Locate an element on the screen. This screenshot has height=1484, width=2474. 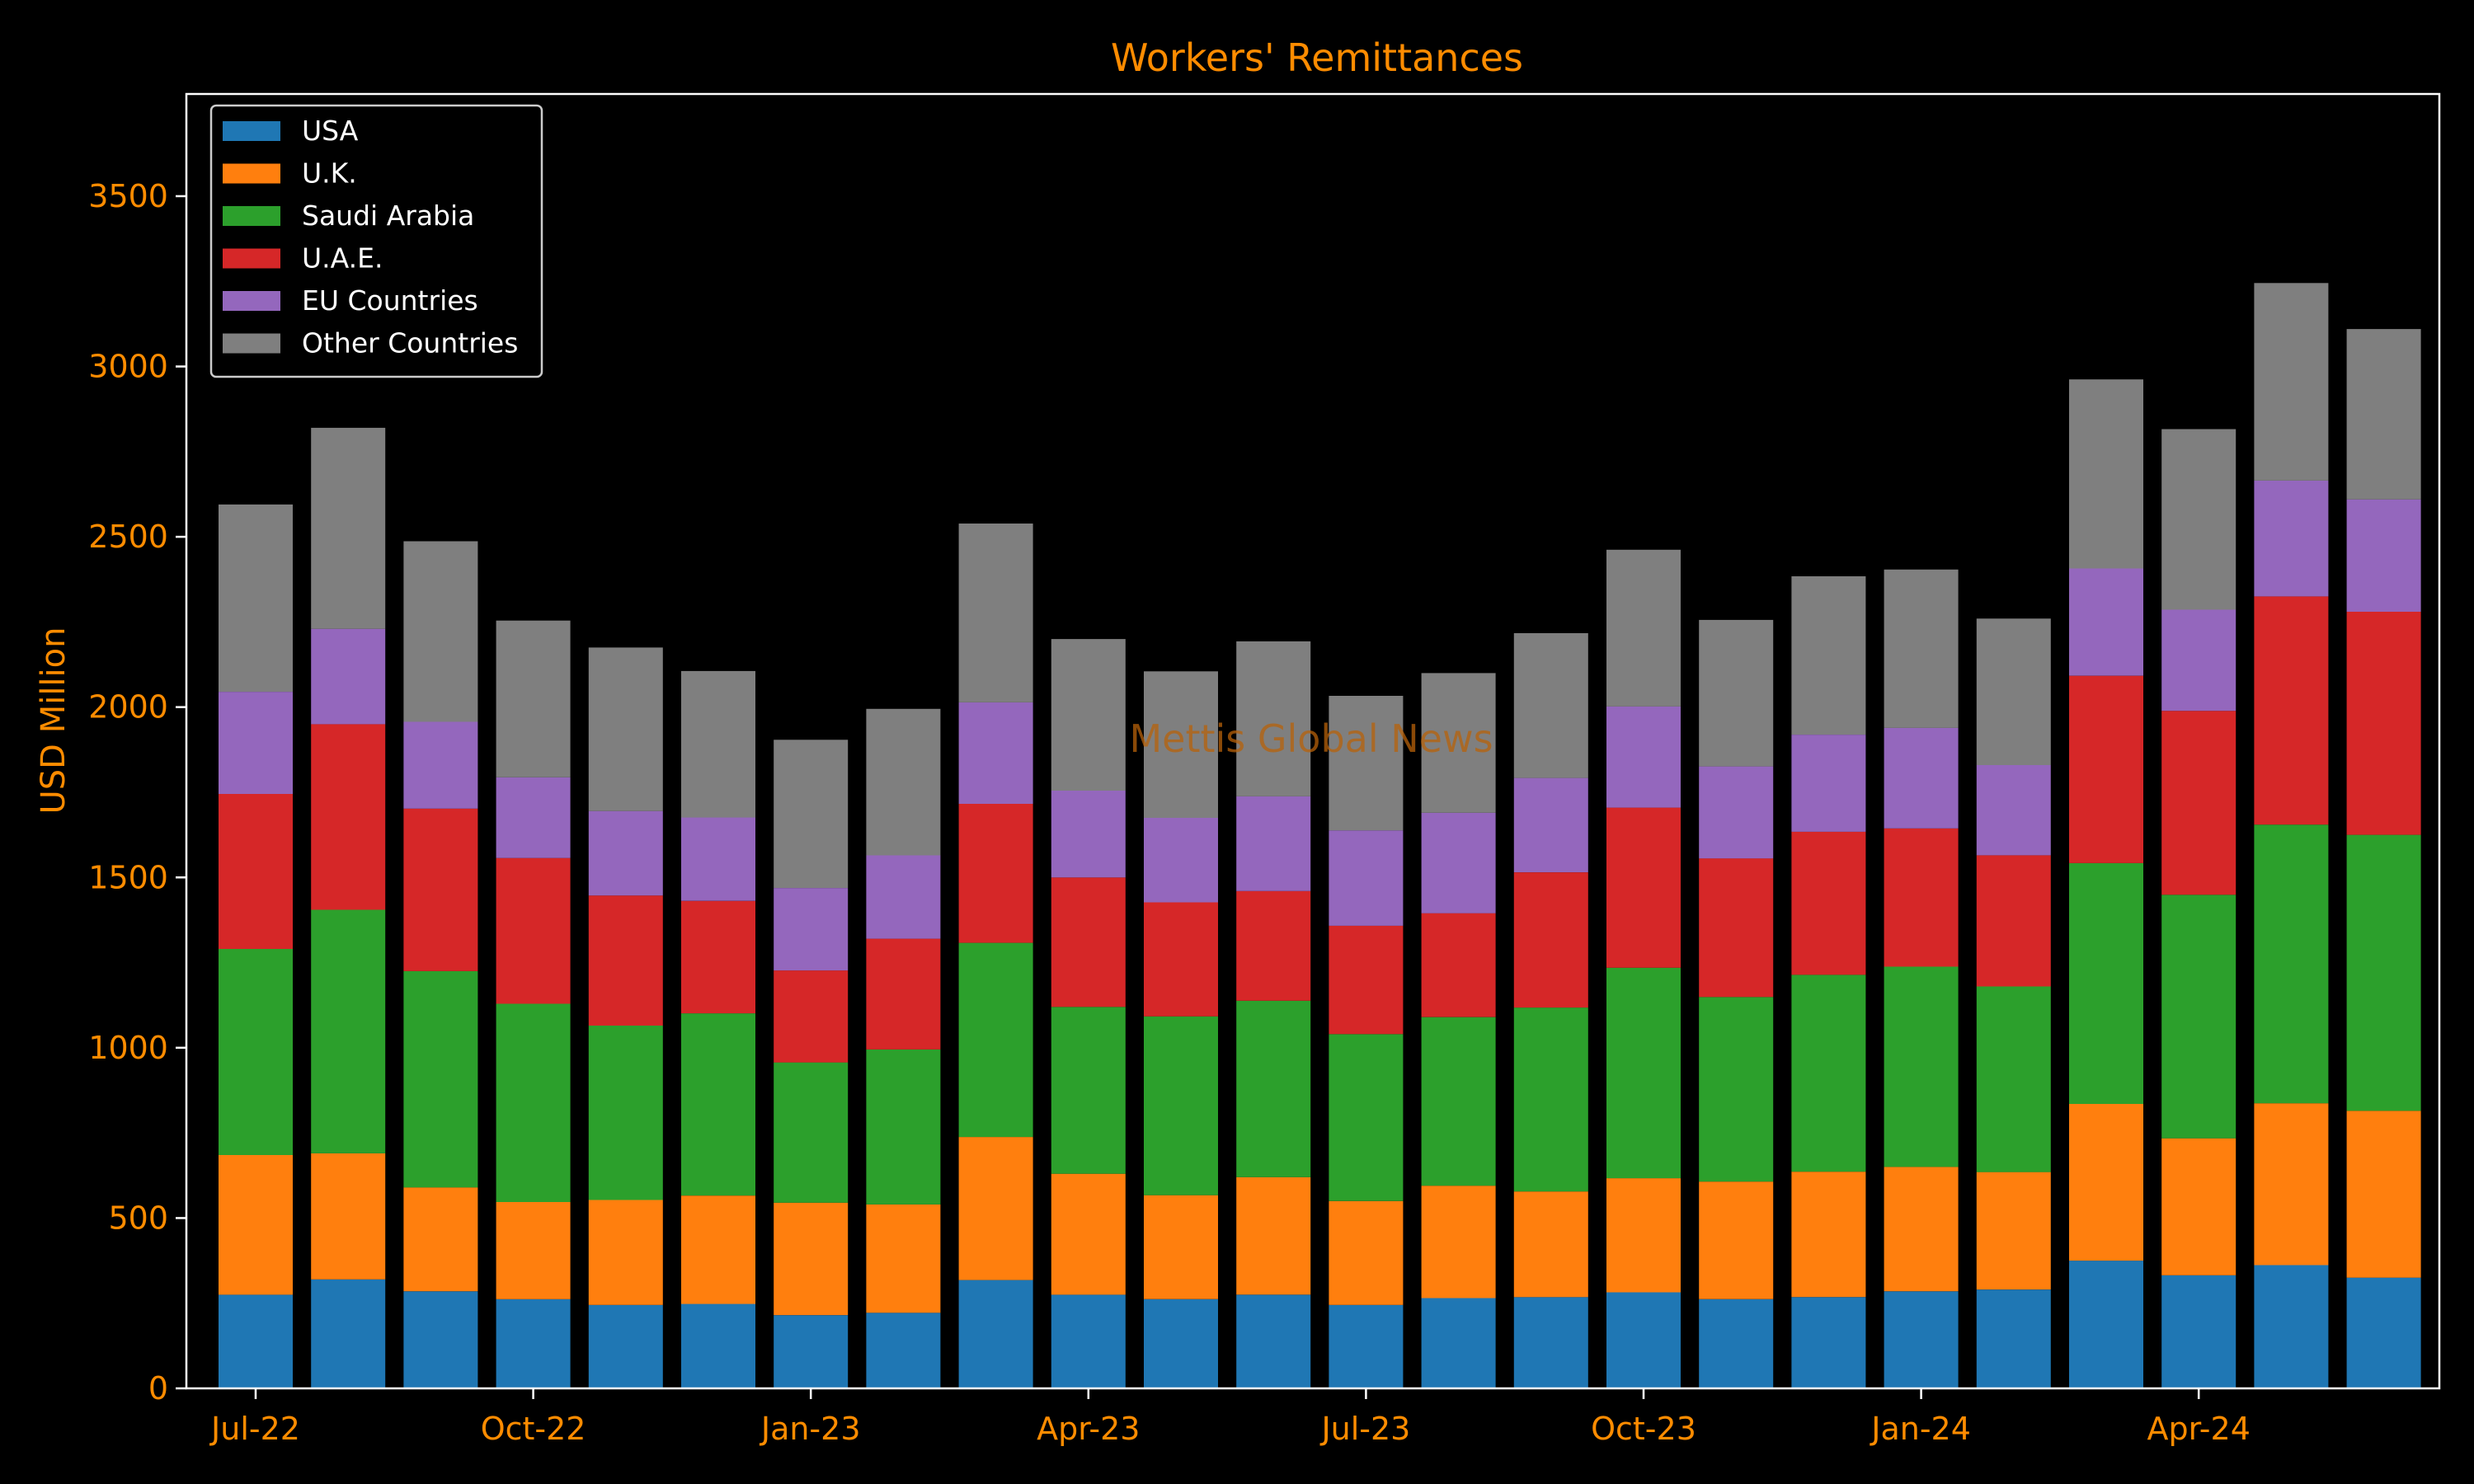
legend-label: EU Countries is located at coordinates (390, 300).